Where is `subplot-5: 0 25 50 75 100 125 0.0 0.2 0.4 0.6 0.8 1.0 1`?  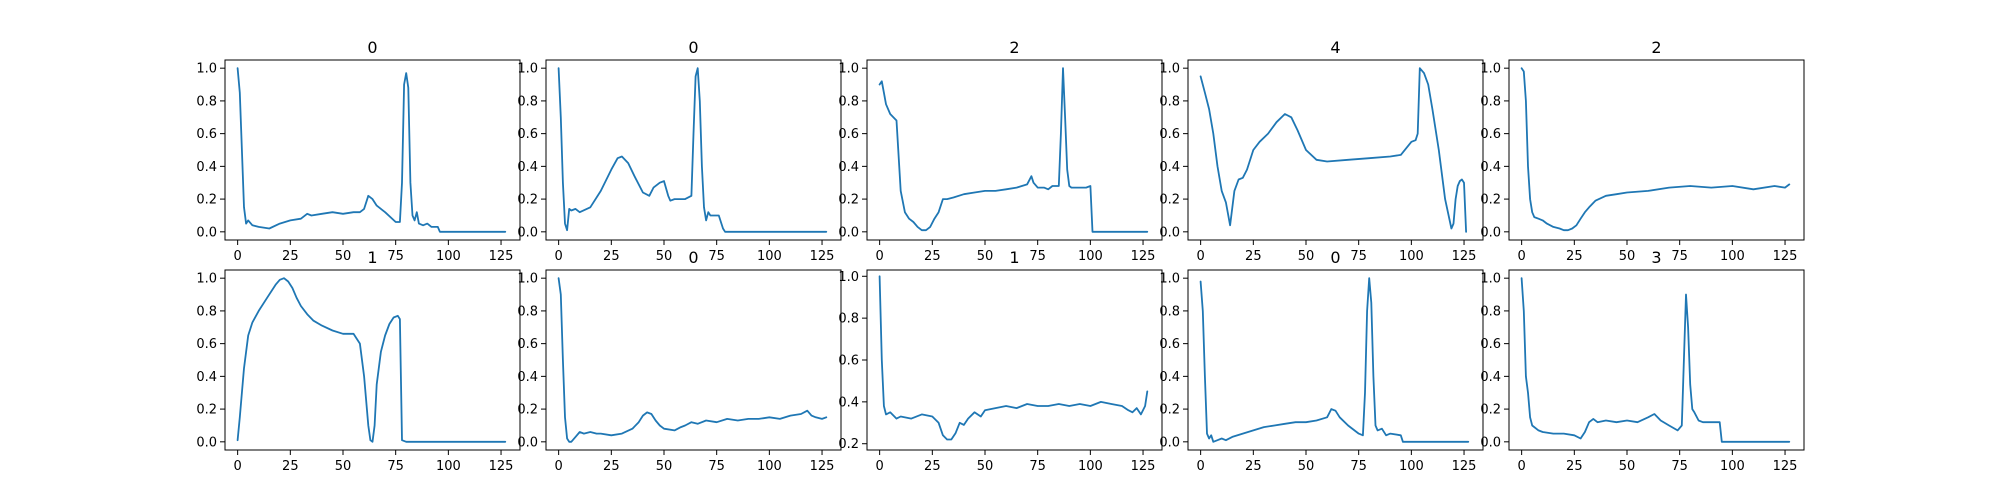
subplot-5: 0 25 50 75 100 125 0.0 0.2 0.4 0.6 0.8 1.0 1 is located at coordinates (358, 361).